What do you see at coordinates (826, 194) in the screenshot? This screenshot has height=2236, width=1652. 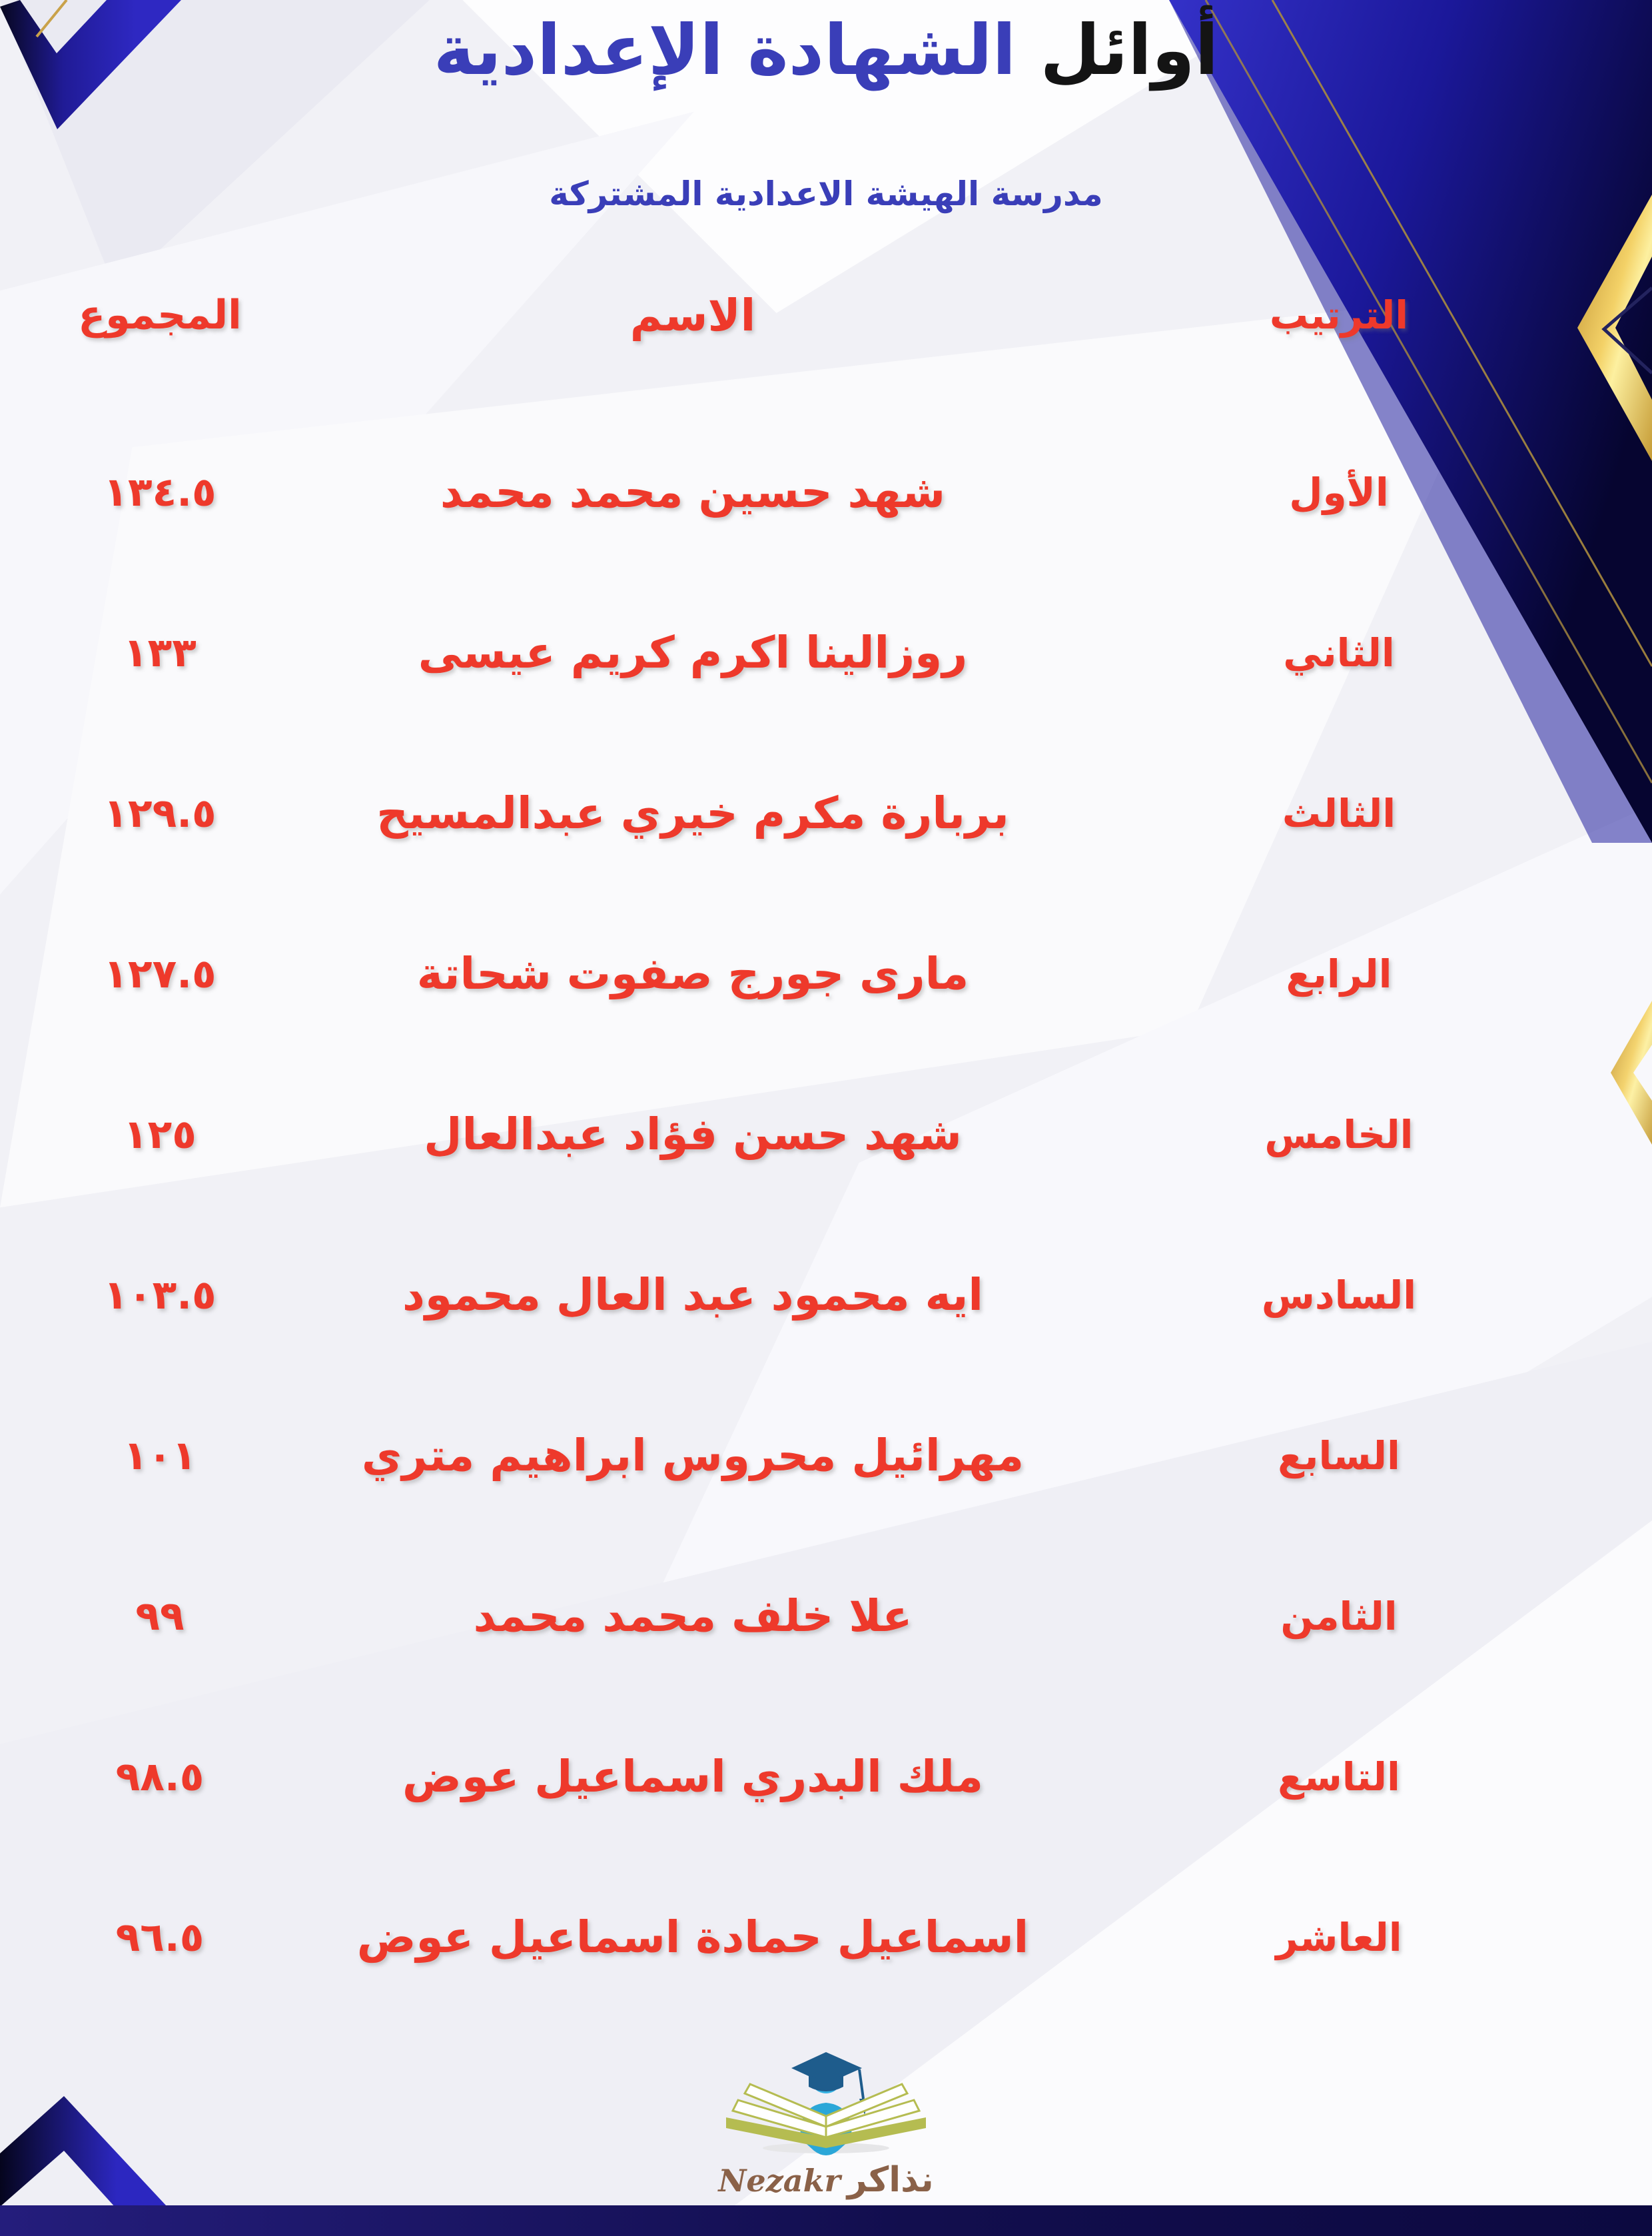 I see `school-name: مدرسة الهيشة الاعدادية المشتركة` at bounding box center [826, 194].